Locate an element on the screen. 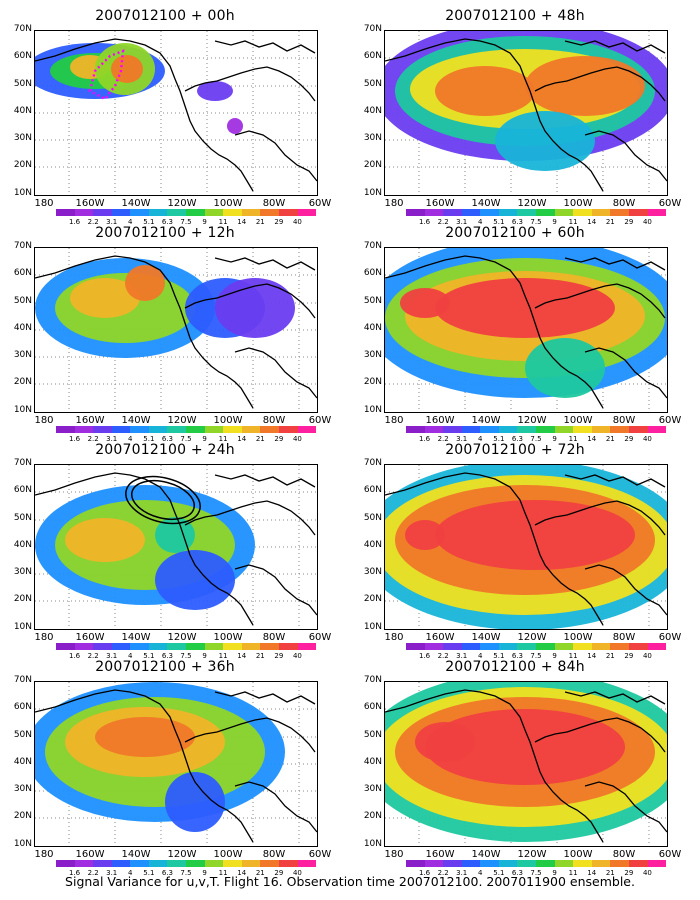  map-plot-area is located at coordinates (176, 330).